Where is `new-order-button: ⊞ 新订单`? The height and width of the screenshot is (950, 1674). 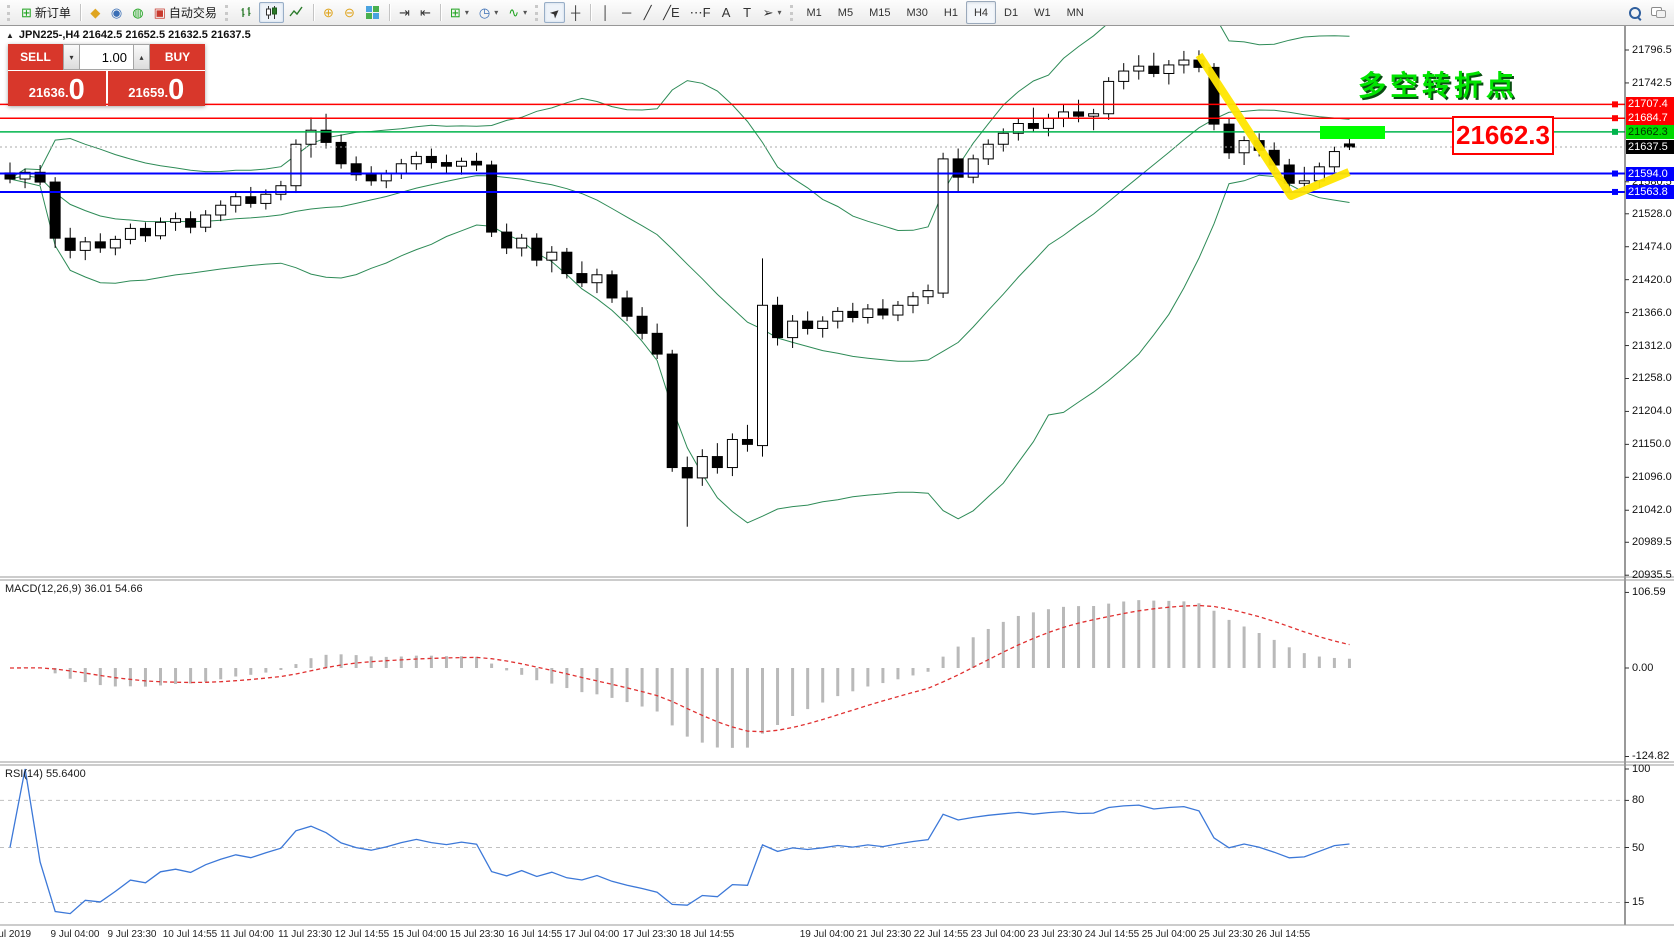
new-order-button: ⊞ 新订单 is located at coordinates (46, 12).